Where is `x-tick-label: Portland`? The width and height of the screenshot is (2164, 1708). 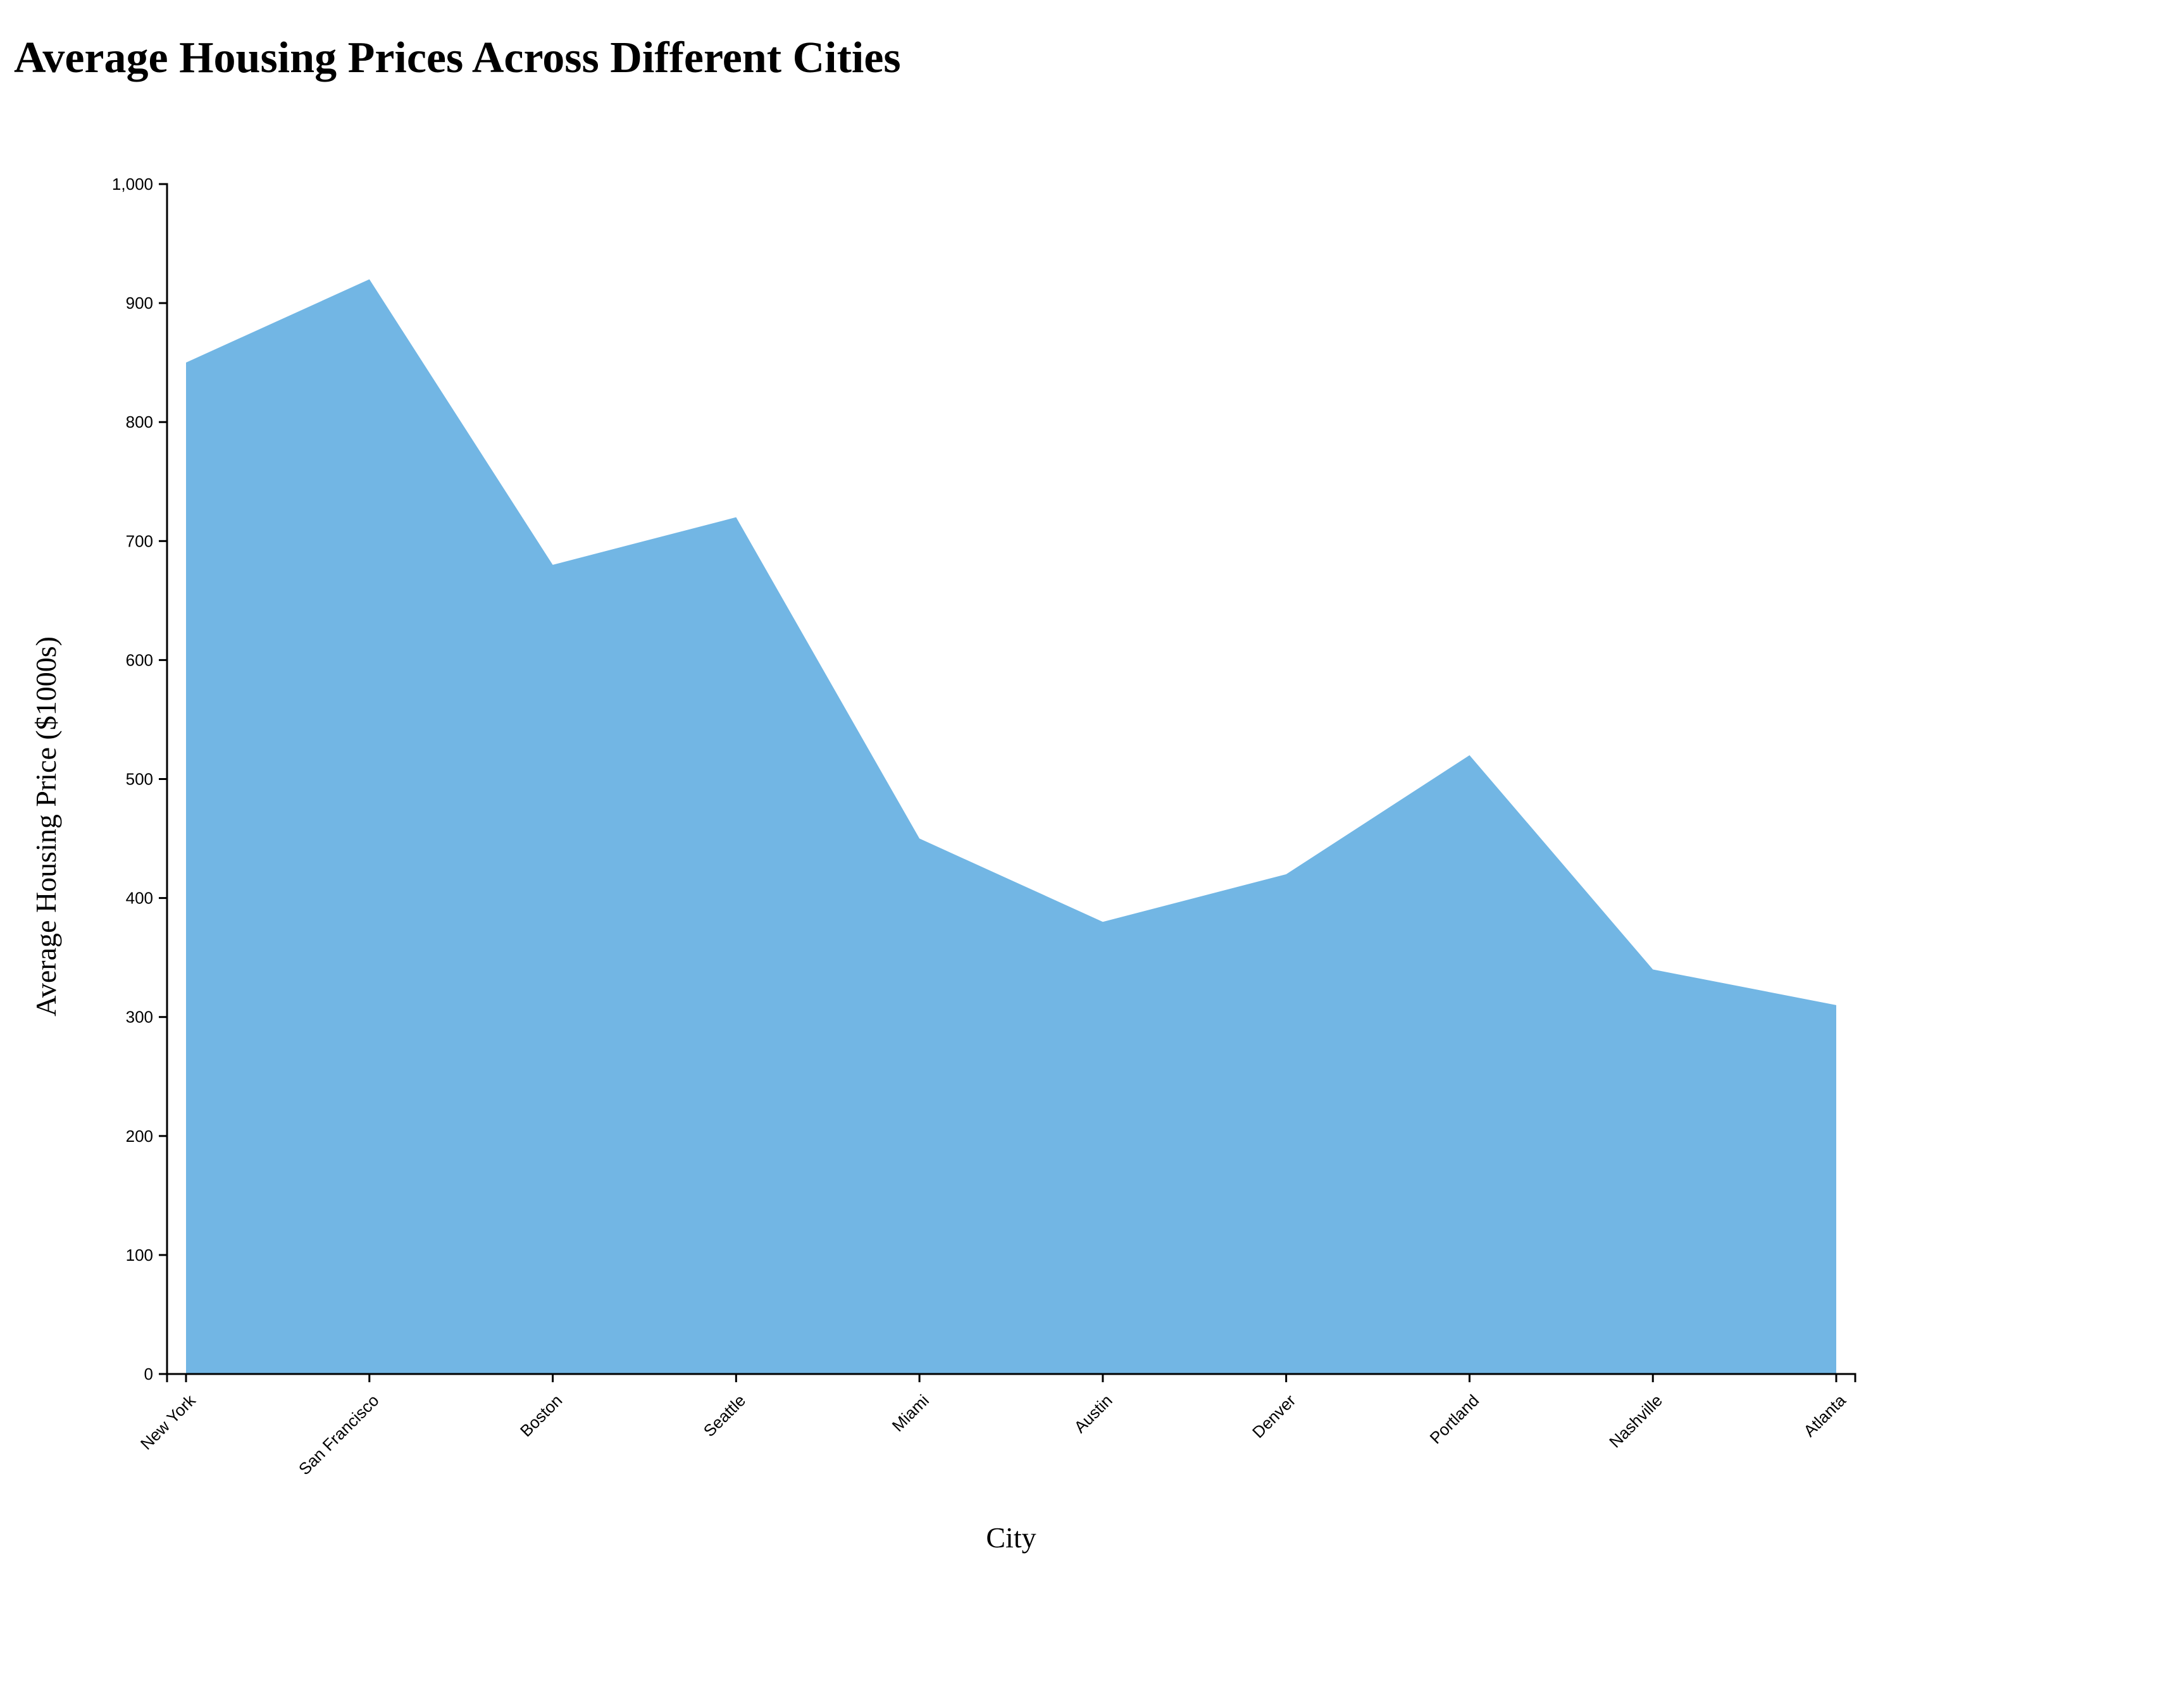 x-tick-label: Portland is located at coordinates (1455, 1419).